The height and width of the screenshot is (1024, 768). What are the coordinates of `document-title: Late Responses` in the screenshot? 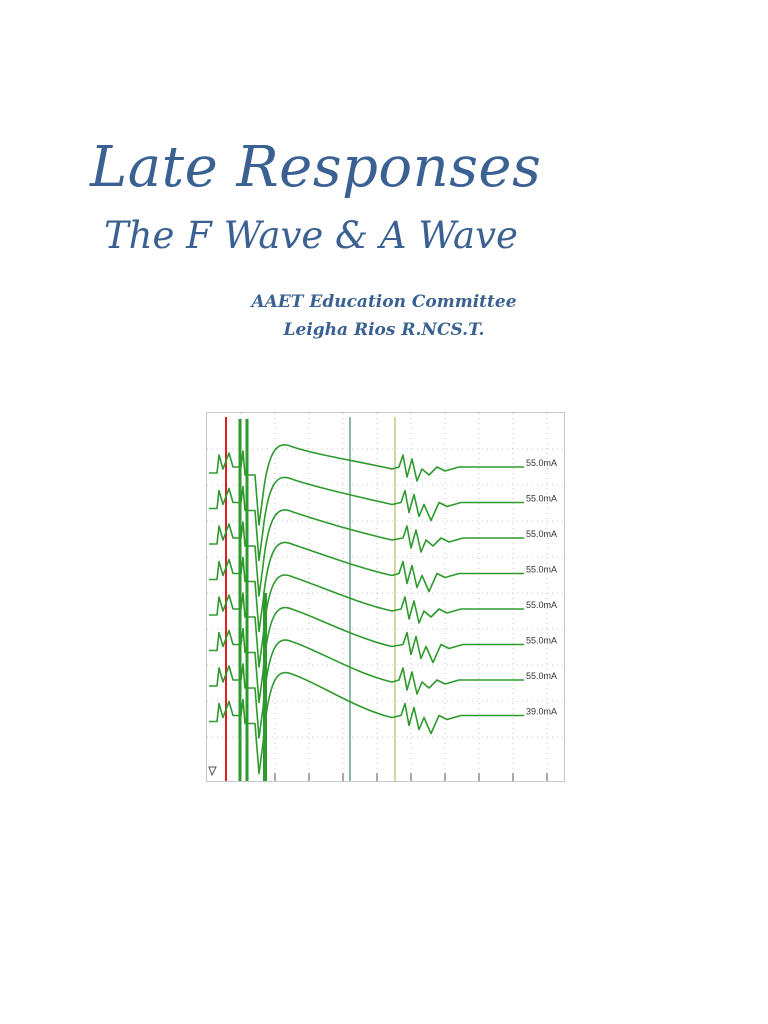 It's located at (316, 167).